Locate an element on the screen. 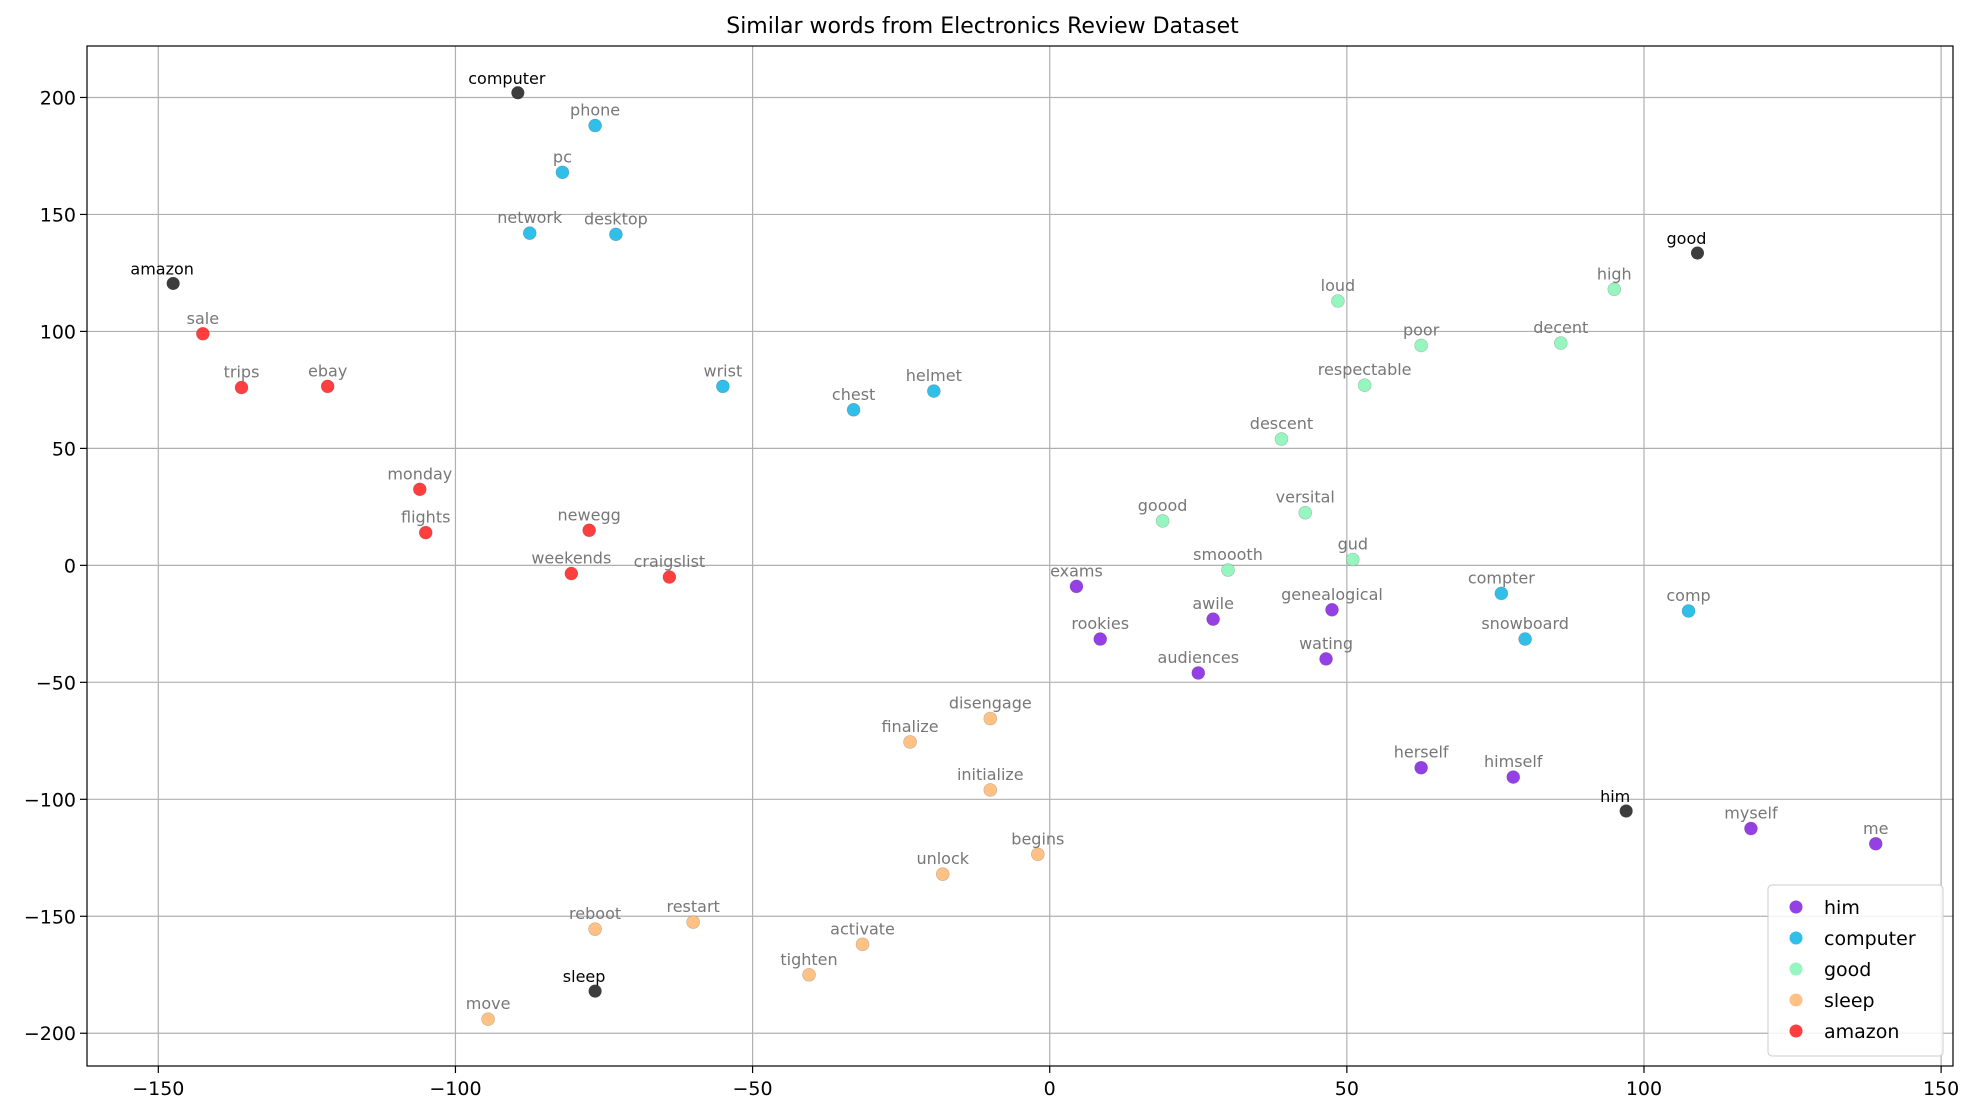 Image resolution: width=1965 pixels, height=1115 pixels. point-label: compter is located at coordinates (1501, 577).